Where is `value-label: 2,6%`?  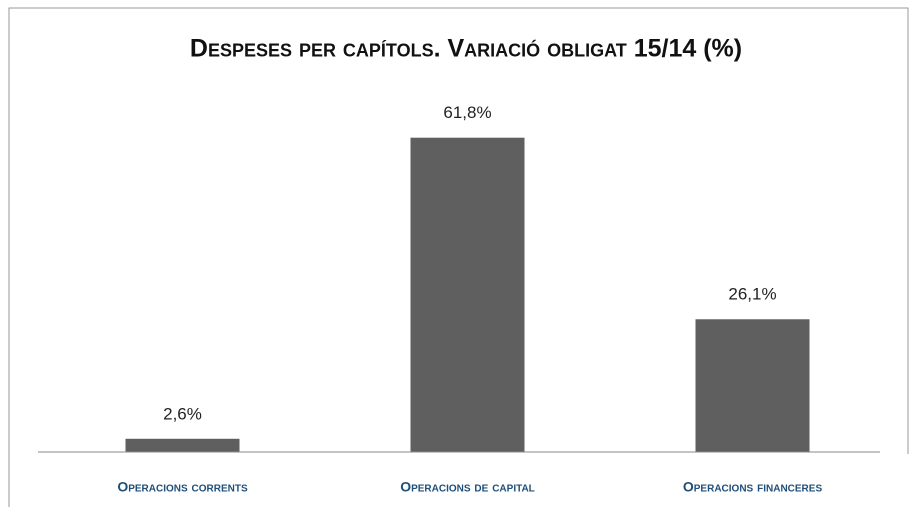 value-label: 2,6% is located at coordinates (182, 413).